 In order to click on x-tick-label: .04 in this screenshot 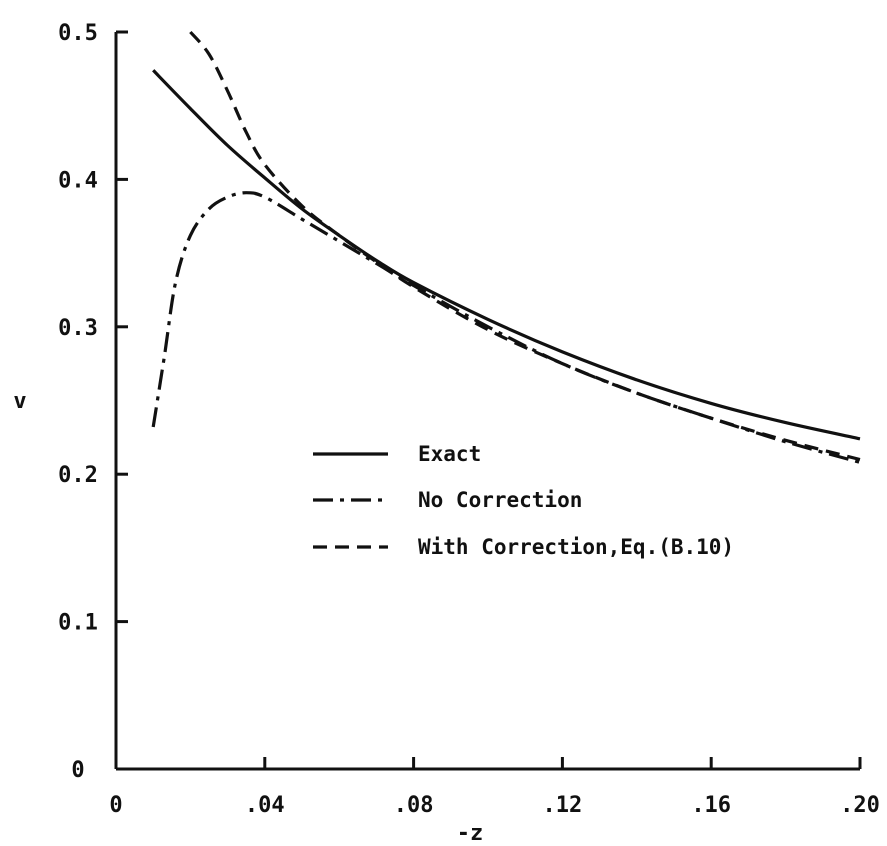, I will do `click(265, 805)`.